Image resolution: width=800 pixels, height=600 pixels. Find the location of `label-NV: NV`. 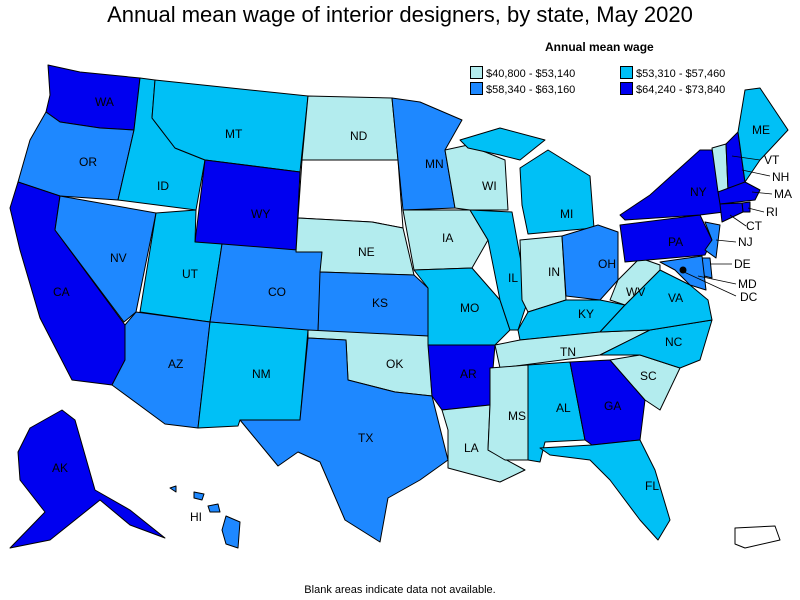

label-NV: NV is located at coordinates (118, 258).